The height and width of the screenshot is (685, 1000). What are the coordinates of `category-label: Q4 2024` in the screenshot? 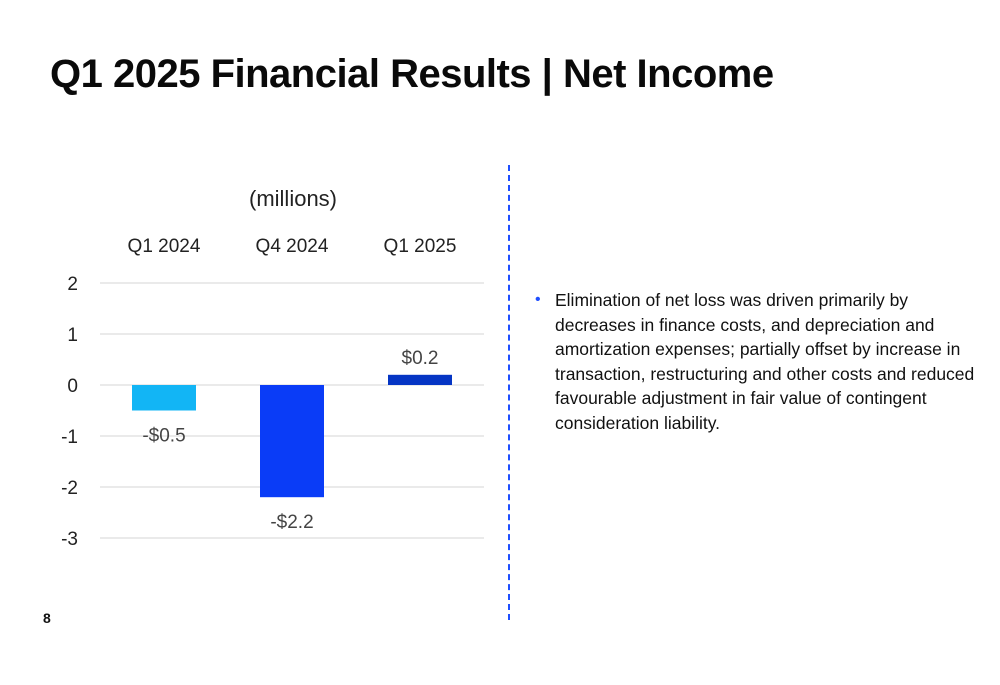 It's located at (292, 246).